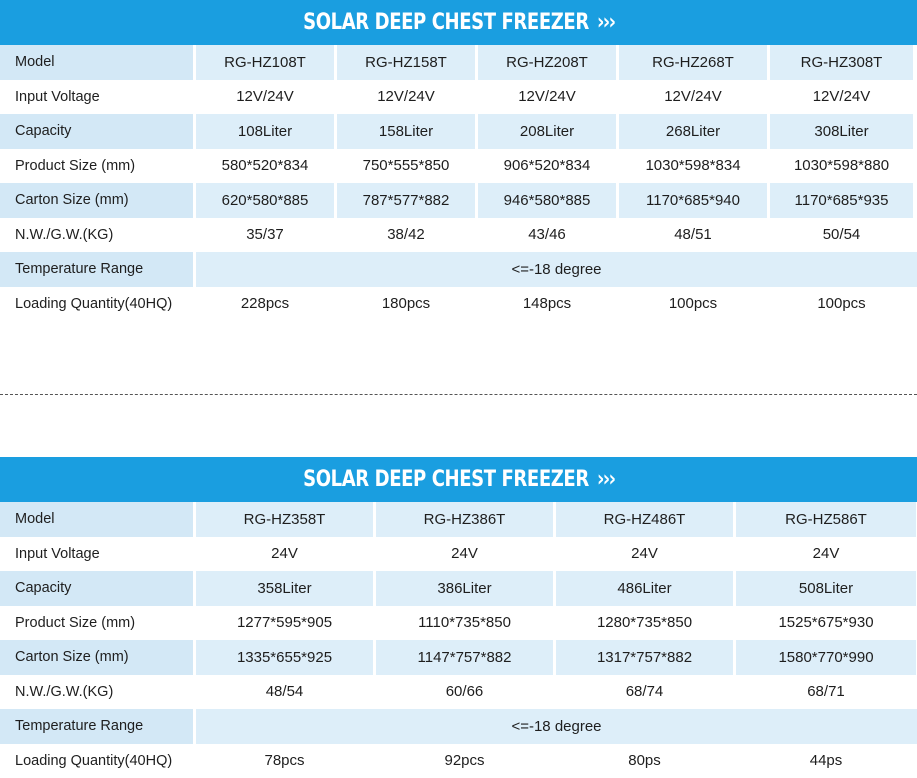  Describe the element at coordinates (644, 519) in the screenshot. I see `value-cell: RG-HZ486T` at that location.